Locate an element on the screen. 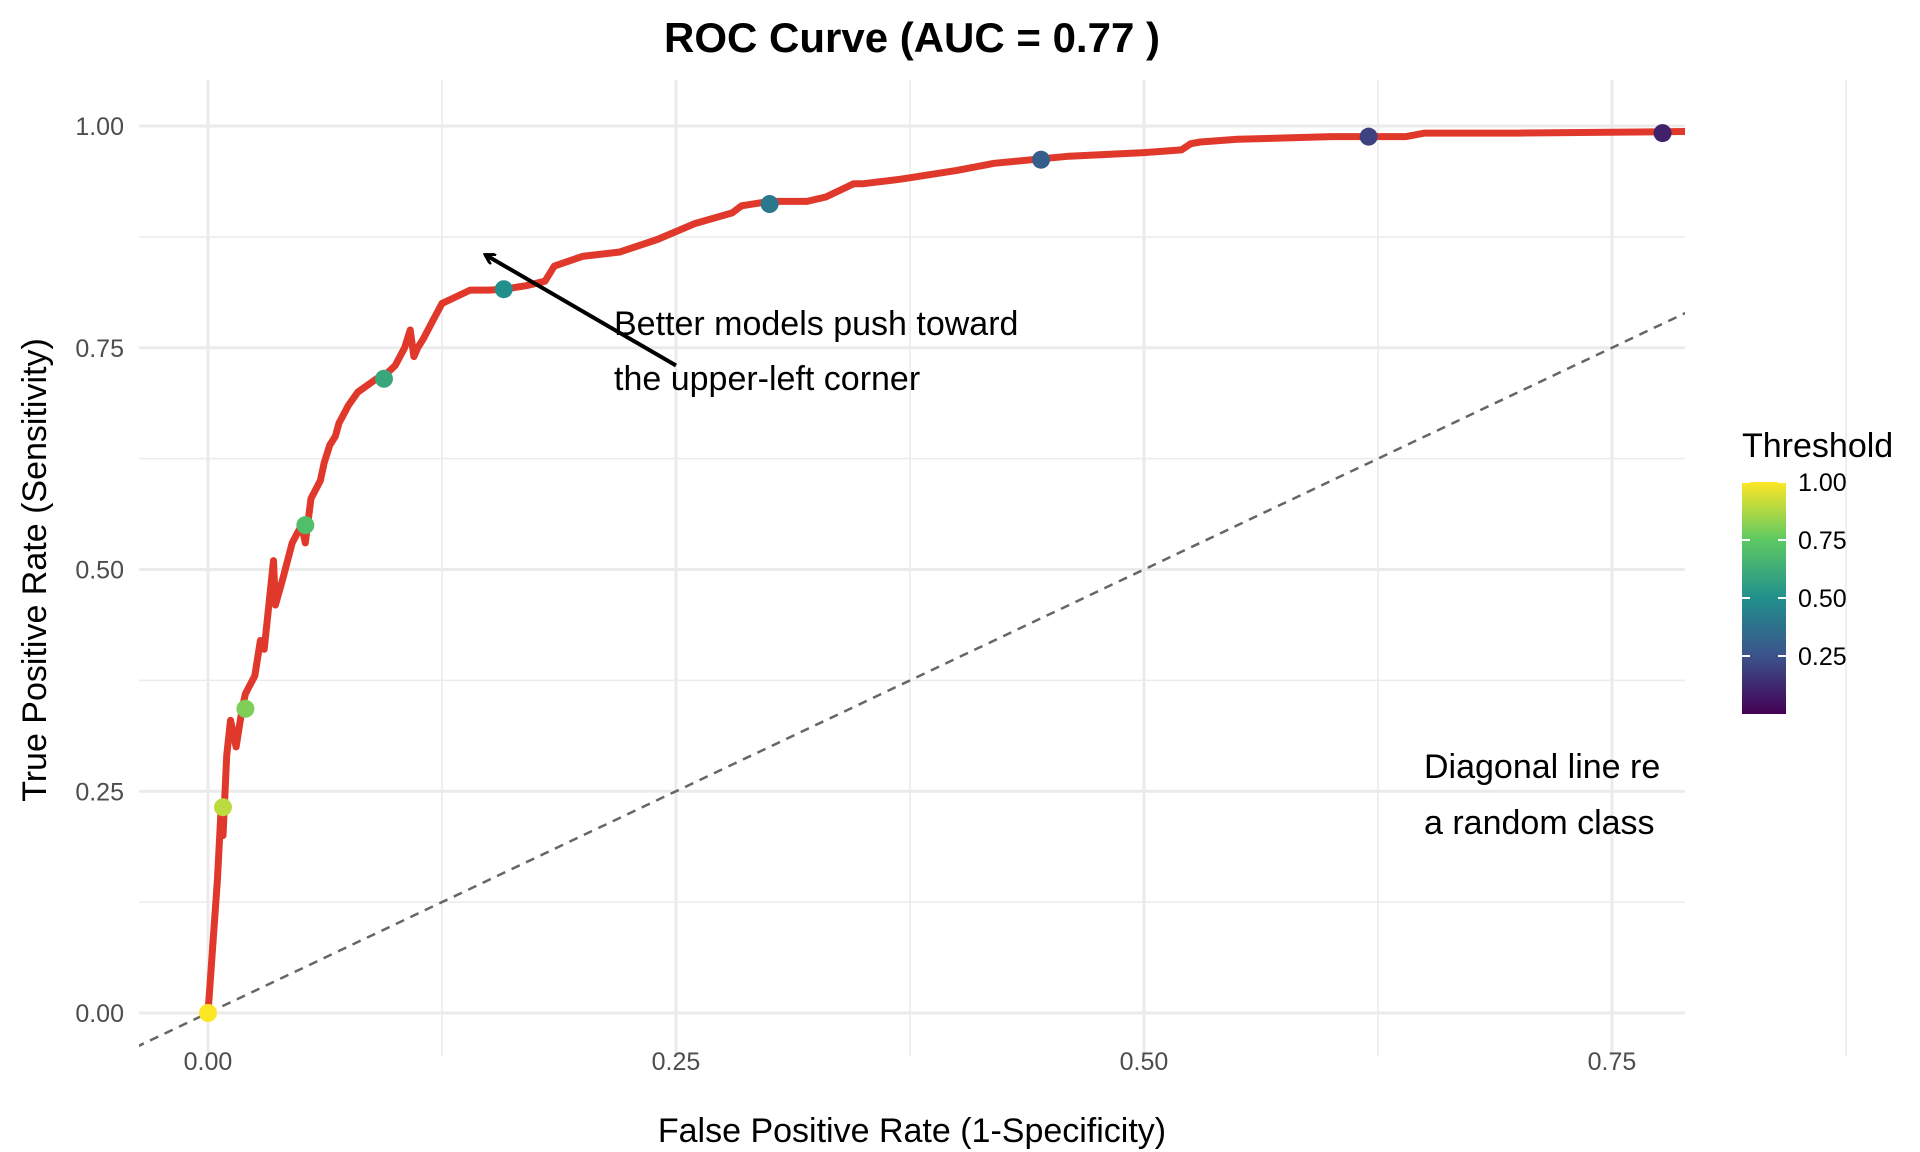  legend-tick-label: 0.75 is located at coordinates (1822, 541).